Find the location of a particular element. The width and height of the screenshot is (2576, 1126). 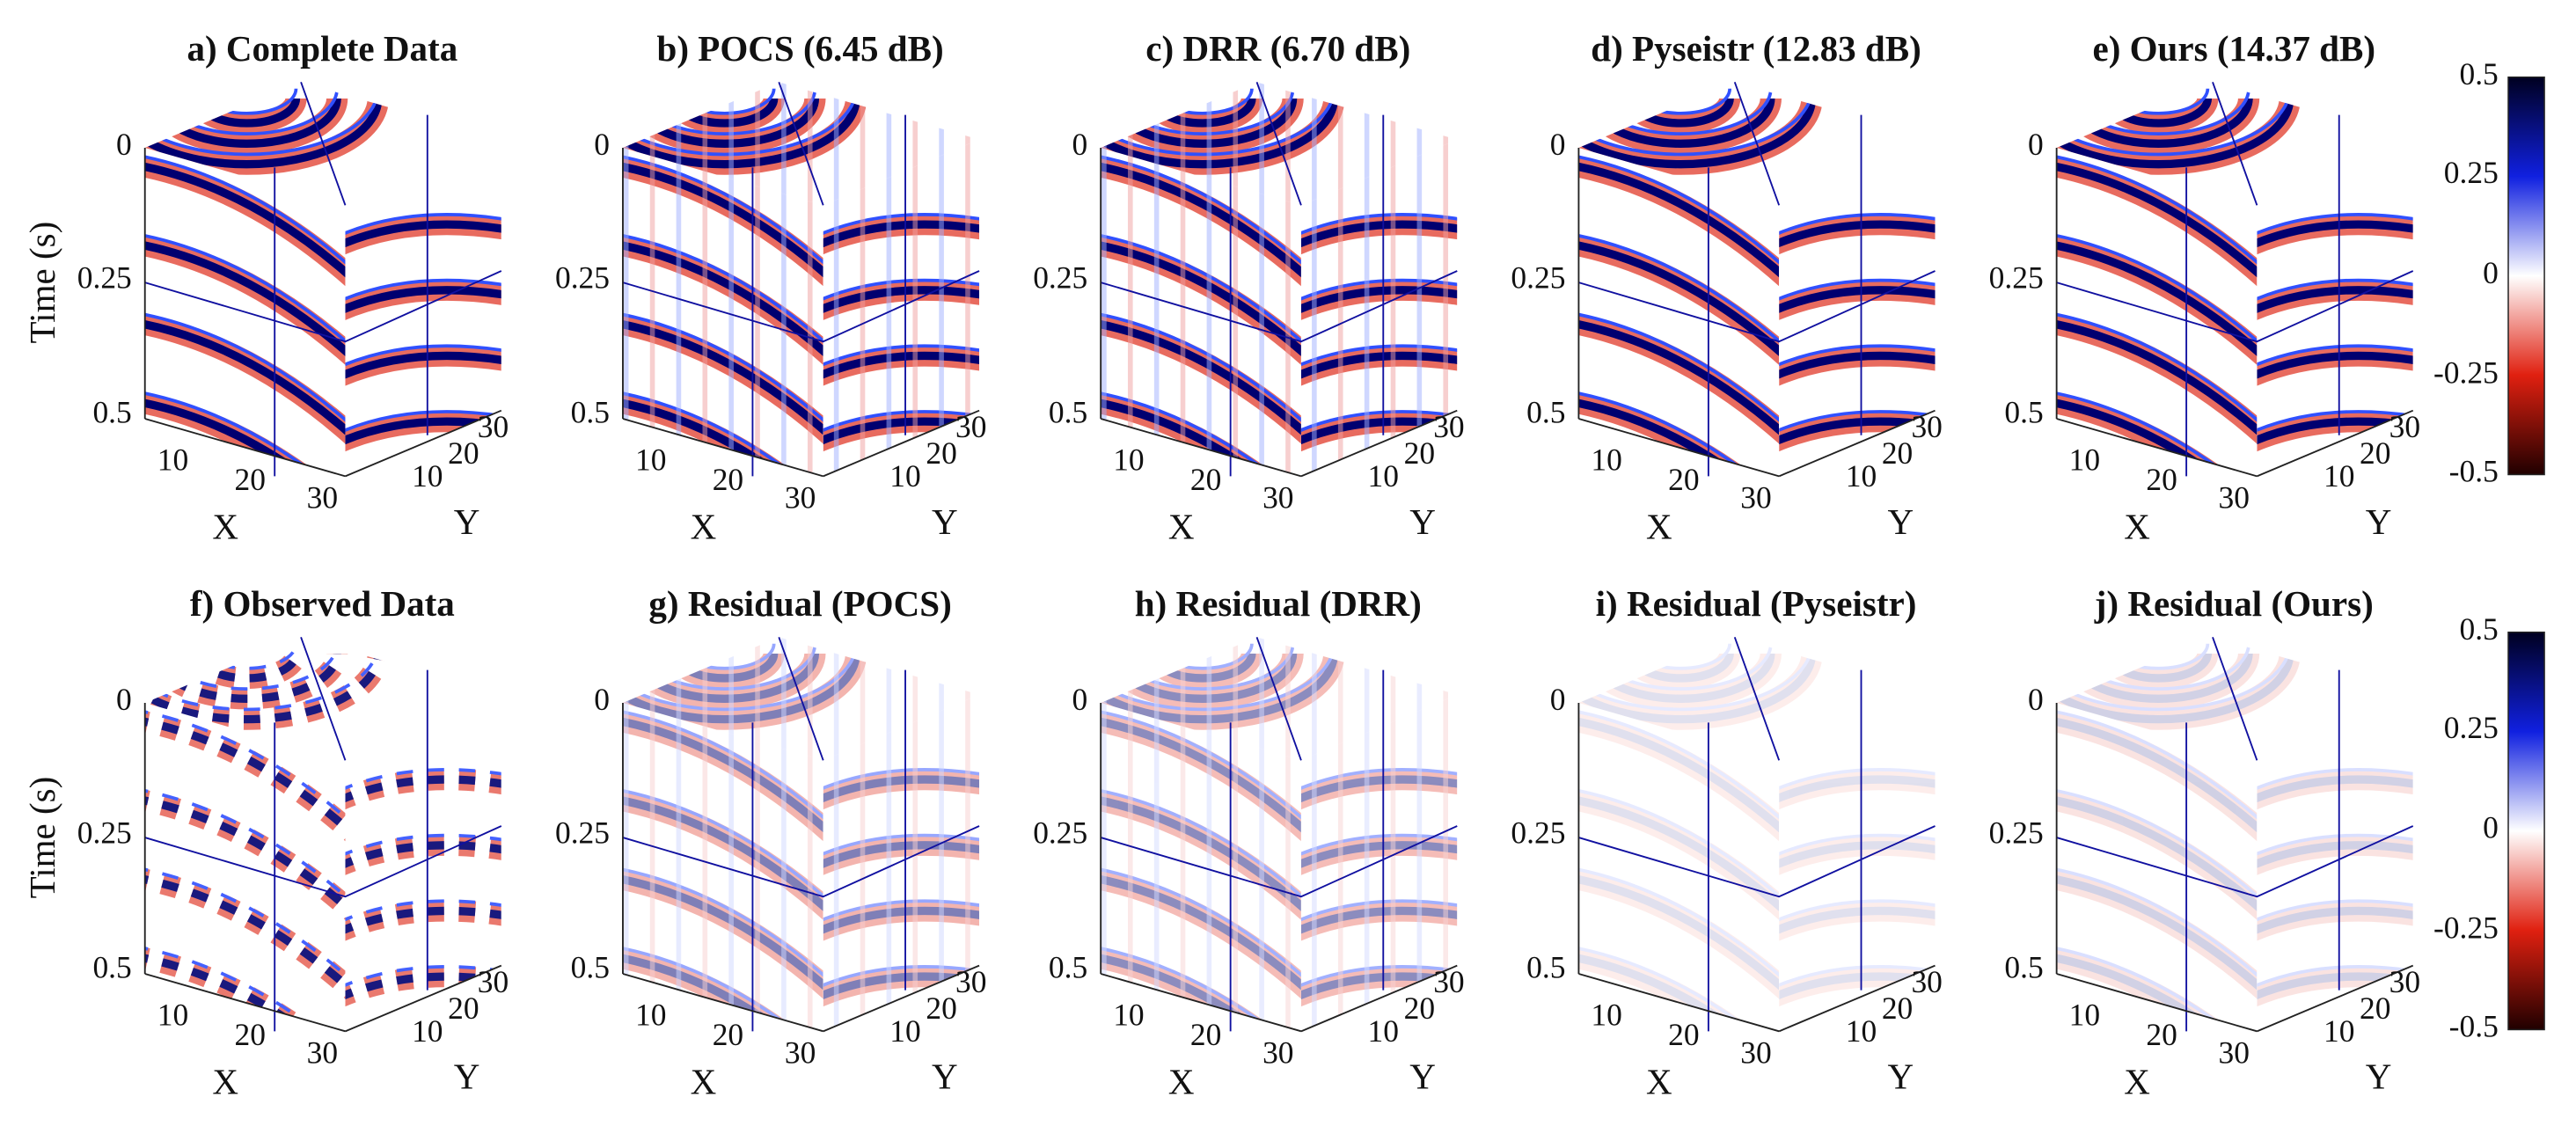

time-axis-label: Time (s) is located at coordinates (42, 283).